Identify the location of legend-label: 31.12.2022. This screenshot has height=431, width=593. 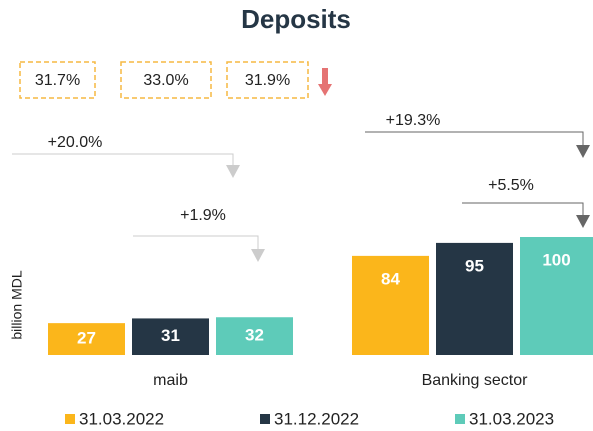
(316, 418).